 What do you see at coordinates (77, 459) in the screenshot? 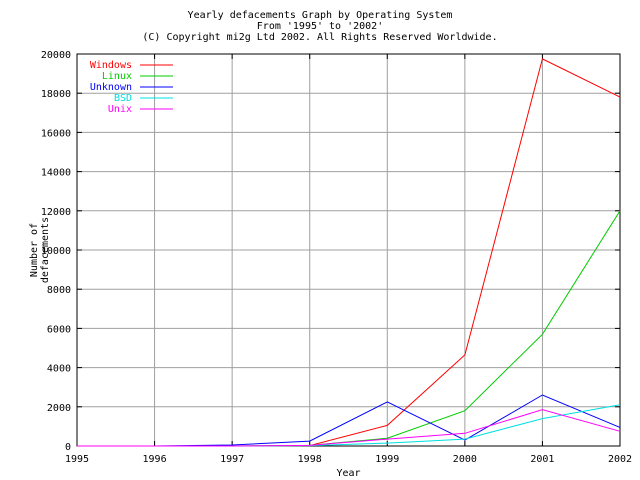
I see `x-tick-label: 1995` at bounding box center [77, 459].